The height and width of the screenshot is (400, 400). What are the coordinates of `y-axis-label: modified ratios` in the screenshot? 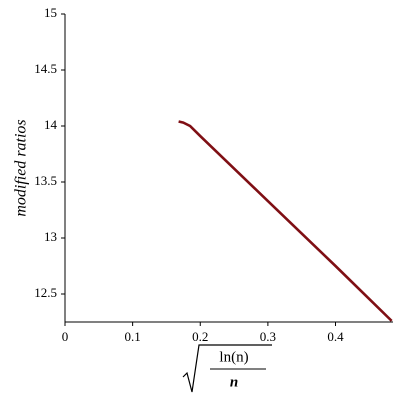 It's located at (21, 167).